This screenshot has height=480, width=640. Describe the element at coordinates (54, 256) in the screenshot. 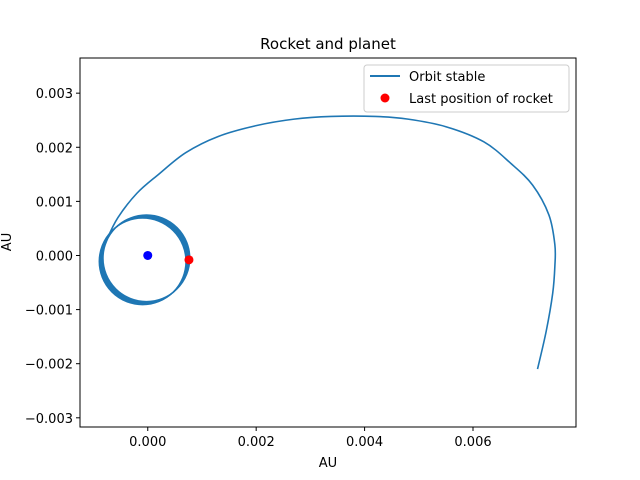

I see `y-tick-label: 0.000` at that location.